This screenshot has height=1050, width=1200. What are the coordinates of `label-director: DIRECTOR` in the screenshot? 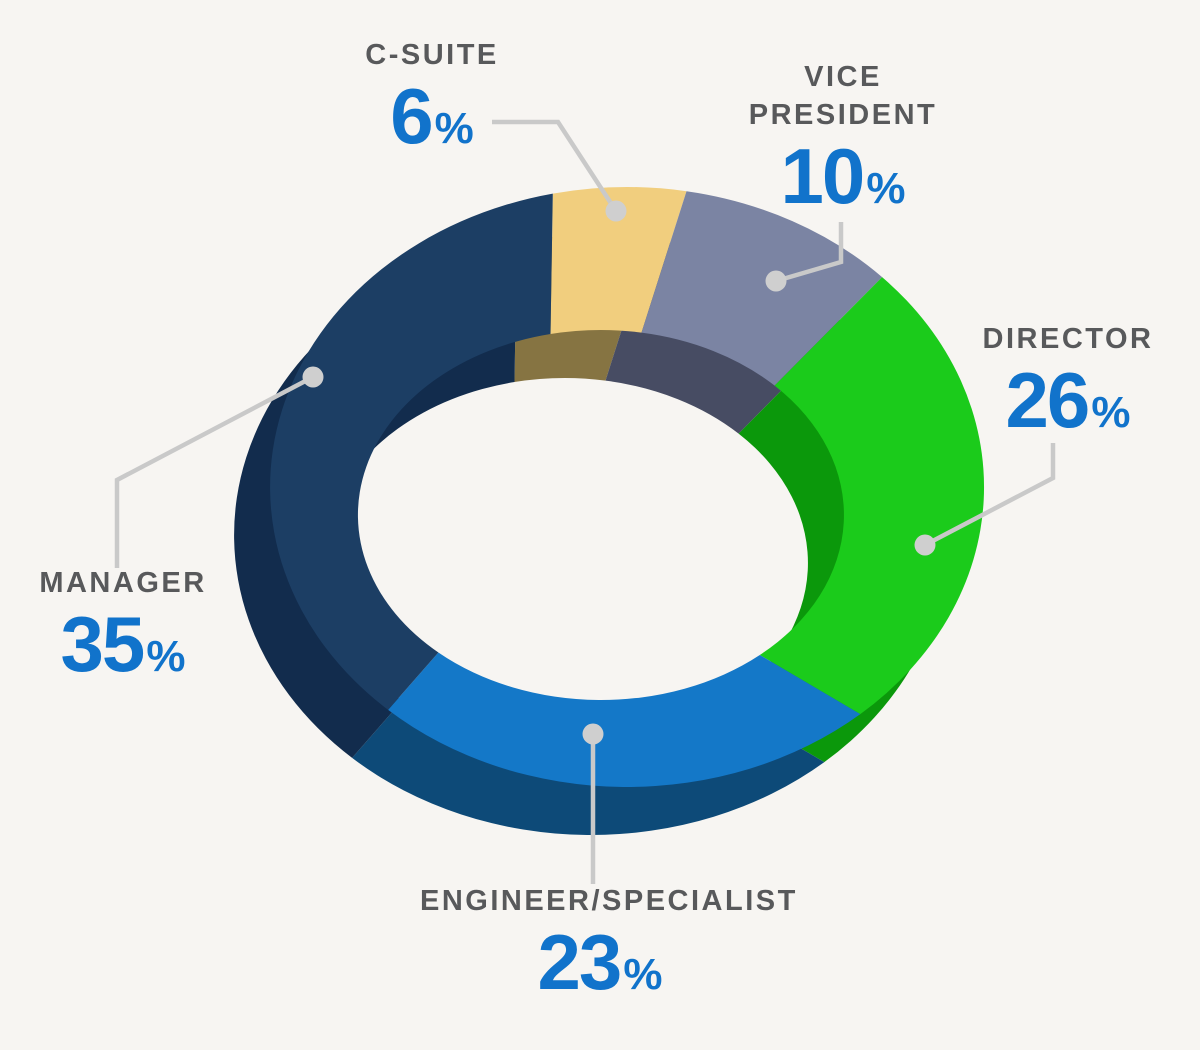 It's located at (1068, 339).